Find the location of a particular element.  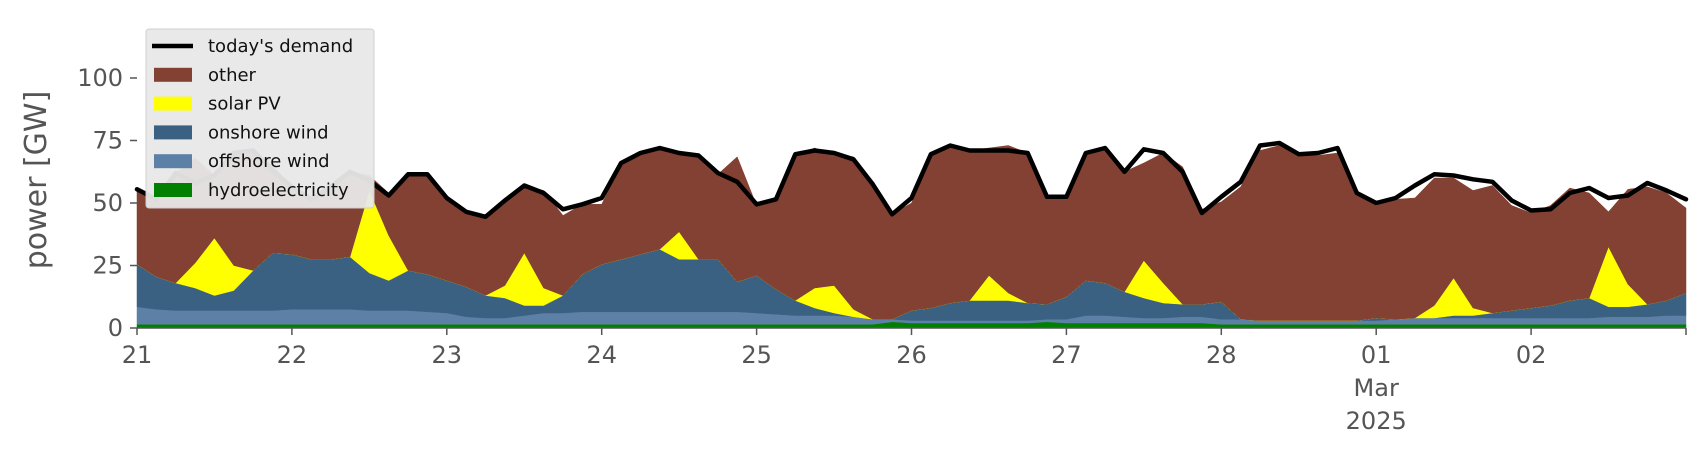

legend-label-other: other is located at coordinates (232, 75).